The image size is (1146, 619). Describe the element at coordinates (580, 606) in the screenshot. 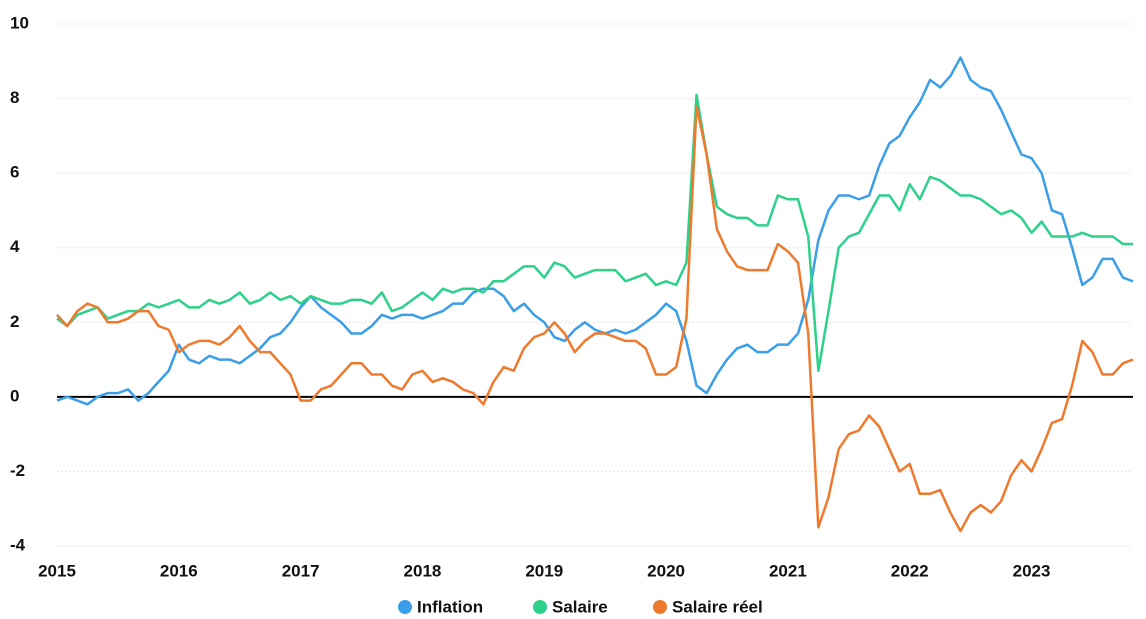

I see `legend-label: Salaire` at that location.